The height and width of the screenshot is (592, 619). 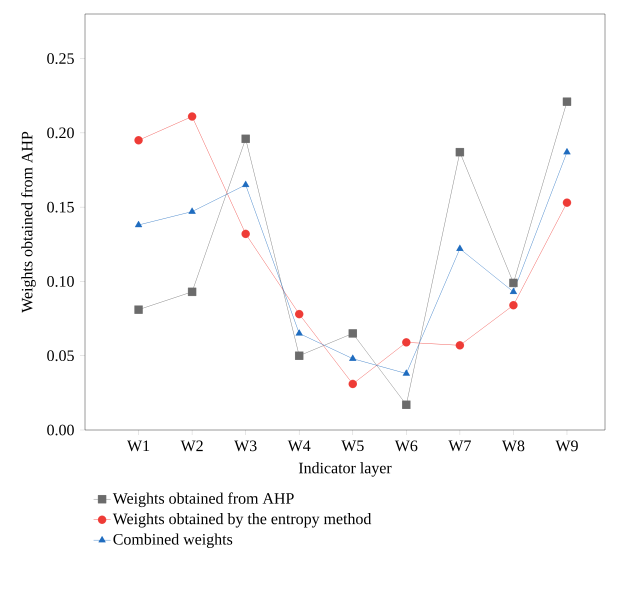 I want to click on y-axis-title: Weights obtained from AHP, so click(x=28, y=222).